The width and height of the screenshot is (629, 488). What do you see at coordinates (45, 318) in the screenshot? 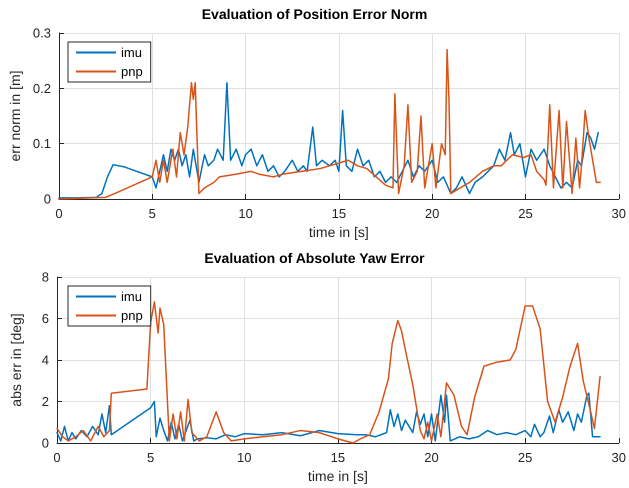
I see `y-tick-label: 6` at bounding box center [45, 318].